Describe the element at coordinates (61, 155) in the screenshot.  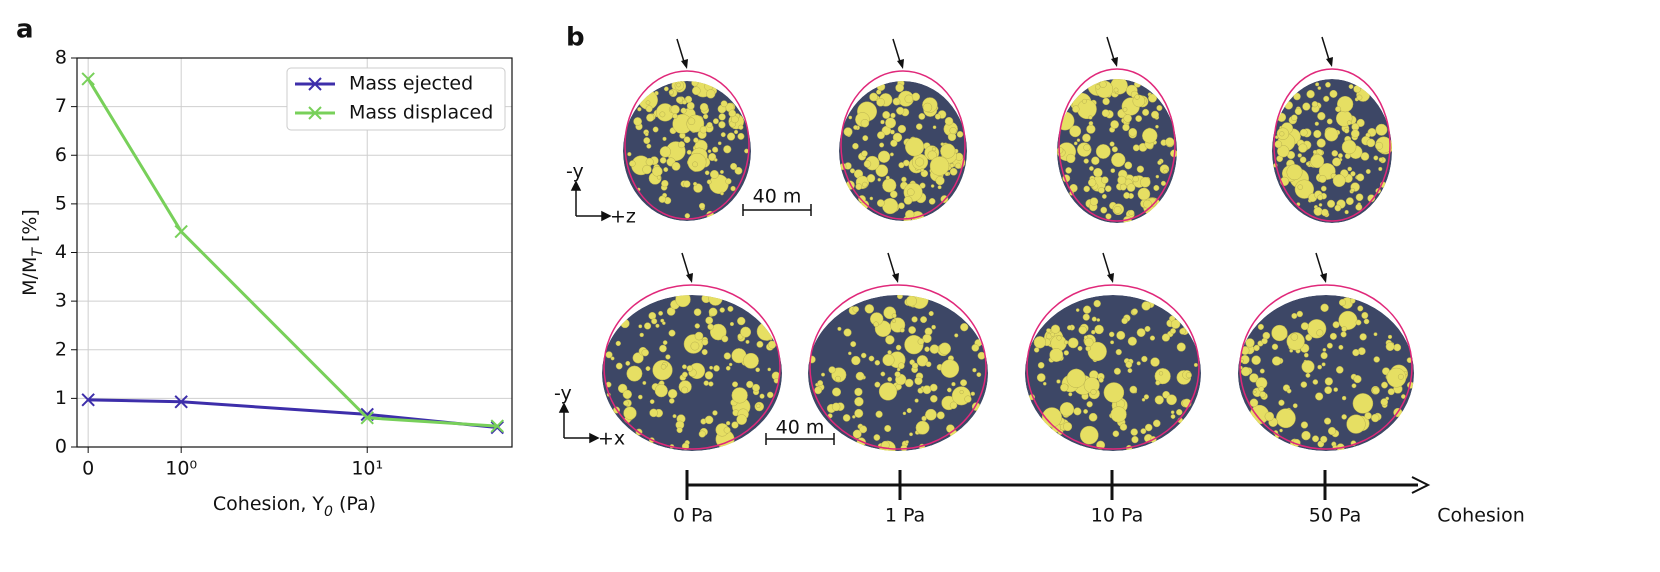
I see `y-tick-label: 6` at that location.